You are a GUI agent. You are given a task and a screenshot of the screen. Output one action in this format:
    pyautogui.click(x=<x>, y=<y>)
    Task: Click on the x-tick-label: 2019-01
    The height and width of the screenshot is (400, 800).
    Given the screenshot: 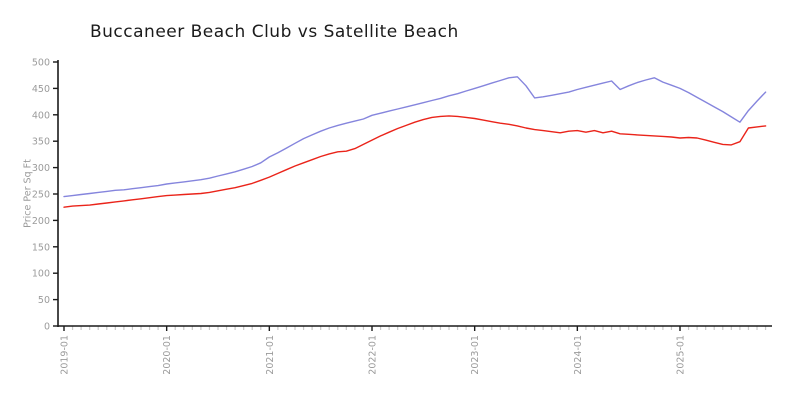 What is the action you would take?
    pyautogui.click(x=65, y=355)
    